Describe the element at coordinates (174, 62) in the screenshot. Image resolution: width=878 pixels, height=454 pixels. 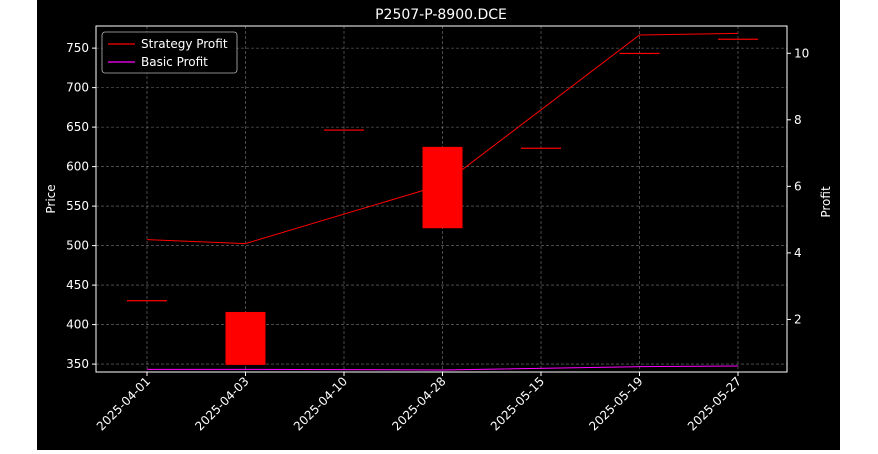
I see `legend-label-basic-profit: Basic Profit` at that location.